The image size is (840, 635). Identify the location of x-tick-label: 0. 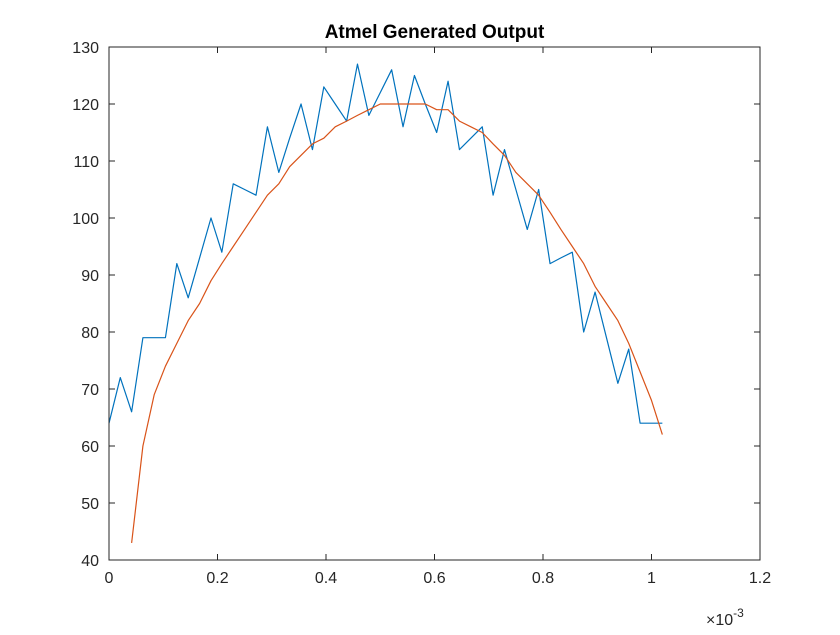
(109, 578).